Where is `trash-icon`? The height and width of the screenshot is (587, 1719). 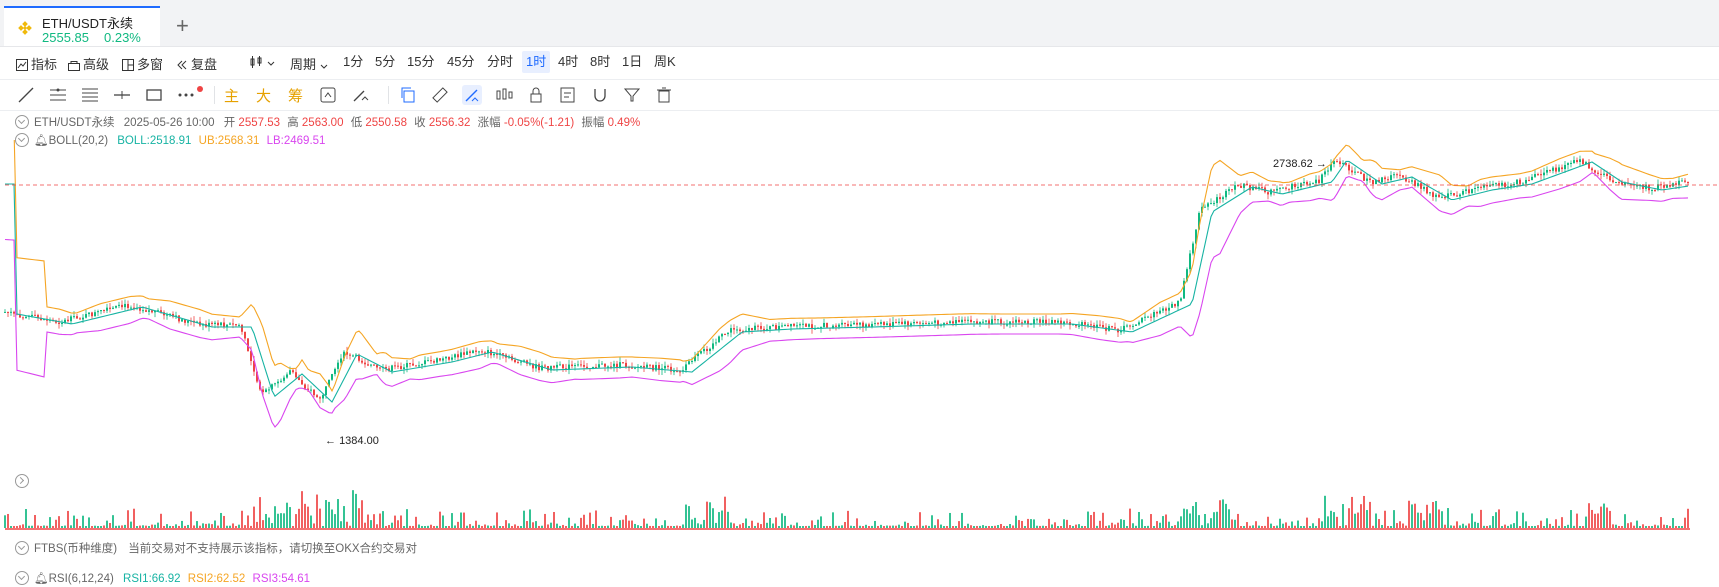 trash-icon is located at coordinates (664, 95).